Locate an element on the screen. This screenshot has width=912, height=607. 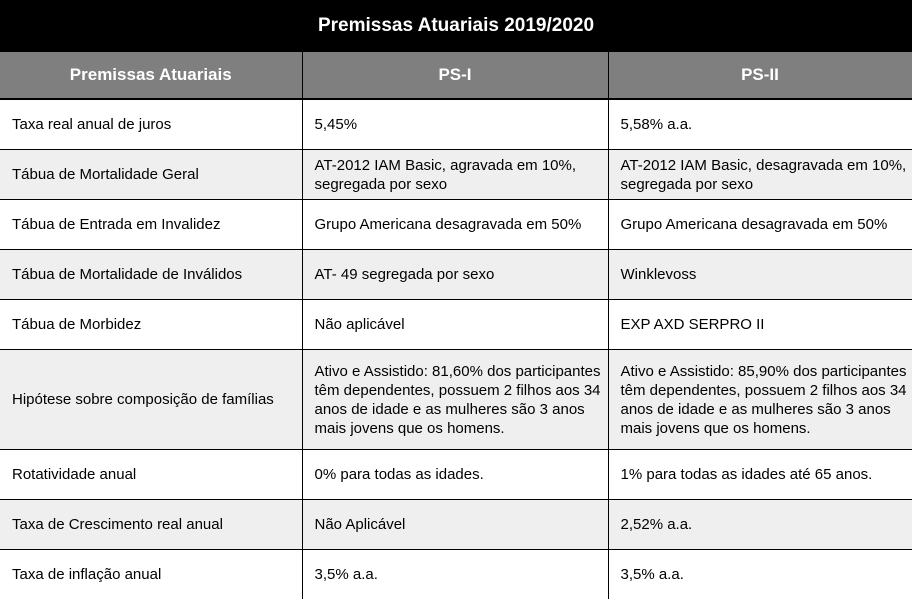
ps2-value: 1% para todas as idades até 65 anos. is located at coordinates (759, 474).